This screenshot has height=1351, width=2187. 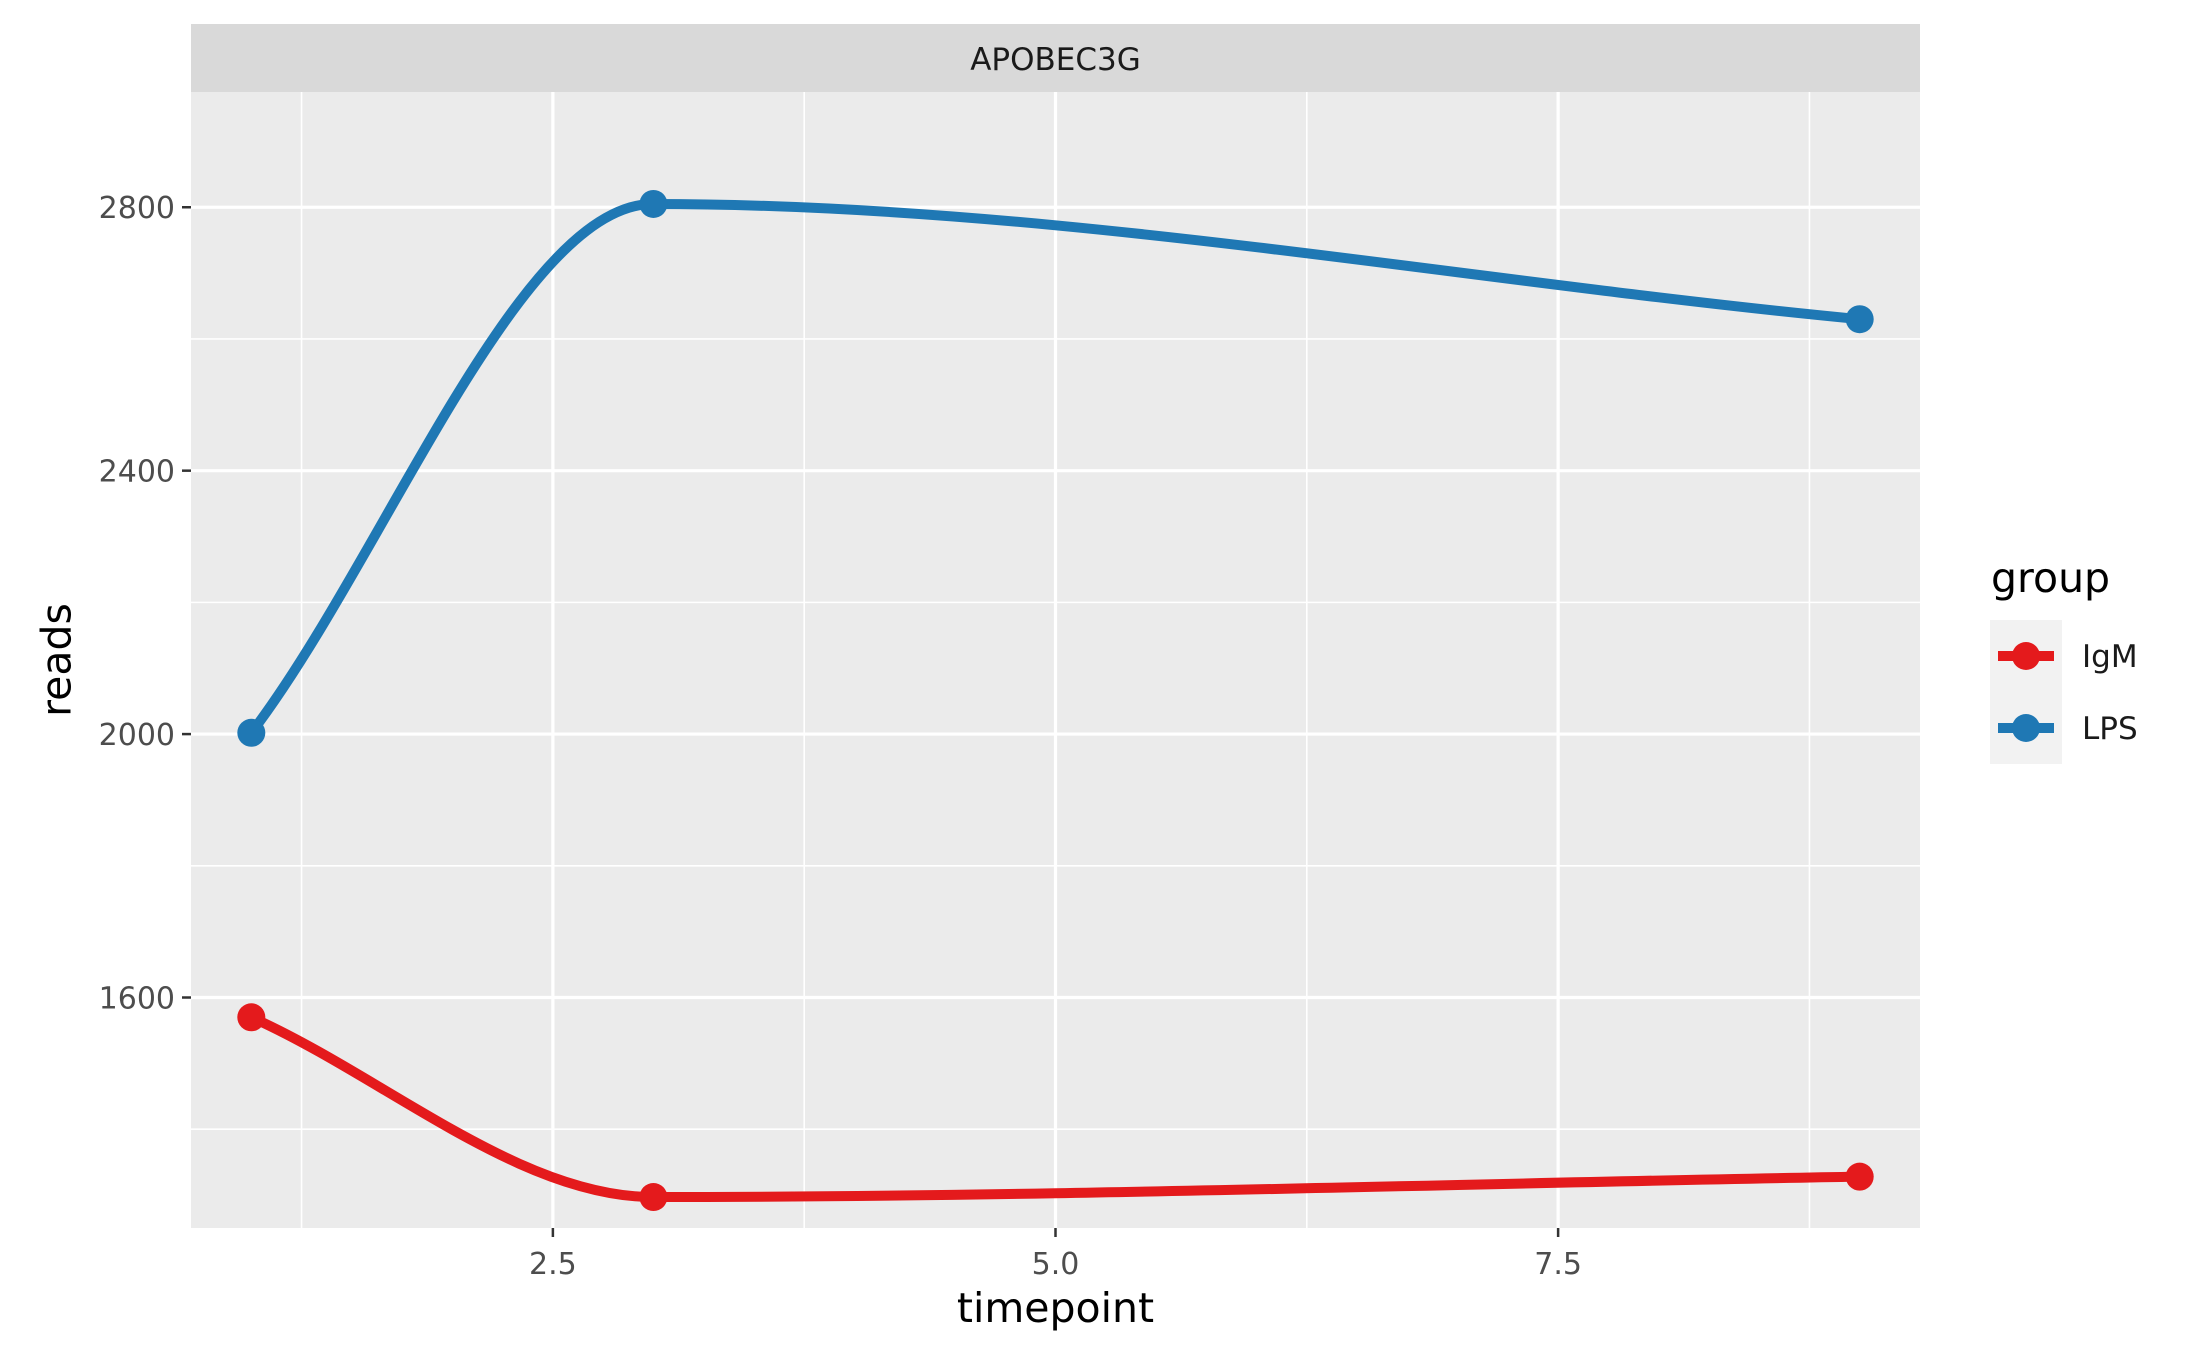 I want to click on facet-title: APOBEC3G, so click(x=1055, y=60).